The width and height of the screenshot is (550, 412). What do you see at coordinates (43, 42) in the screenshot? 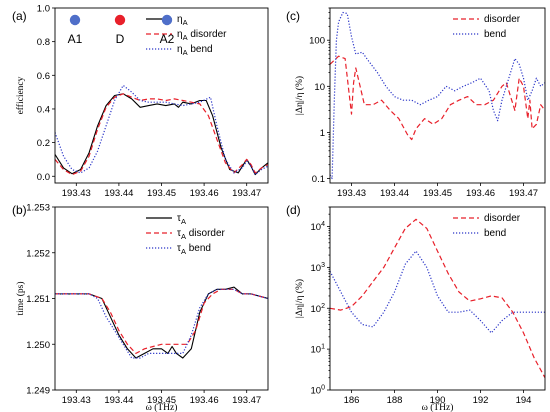
I see `y-tick-label: 0.8` at bounding box center [43, 42].